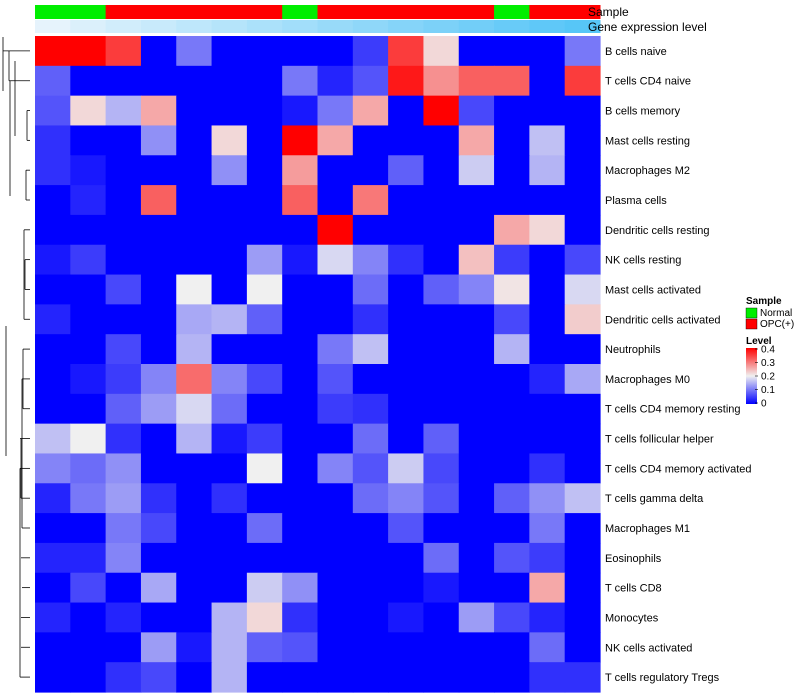 Image resolution: width=800 pixels, height=700 pixels. I want to click on row-label: Mast cells activated, so click(653, 290).